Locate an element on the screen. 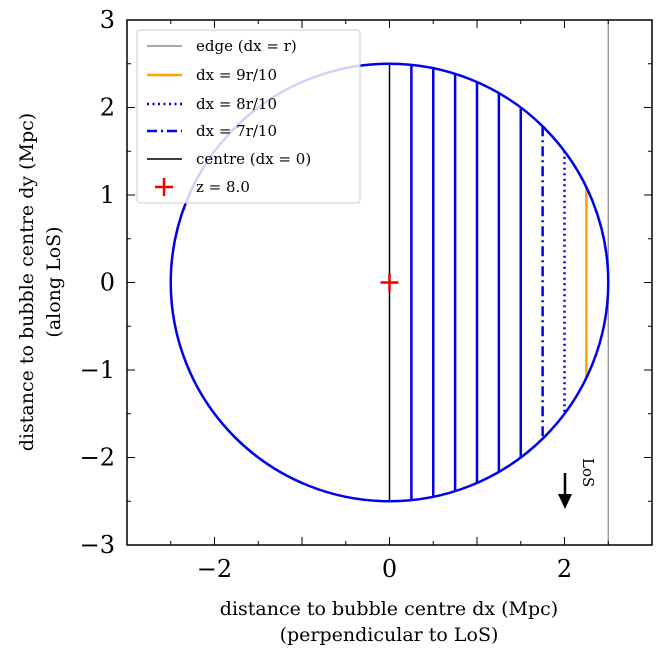 This screenshot has width=664, height=660. z-marker is located at coordinates (389, 282).